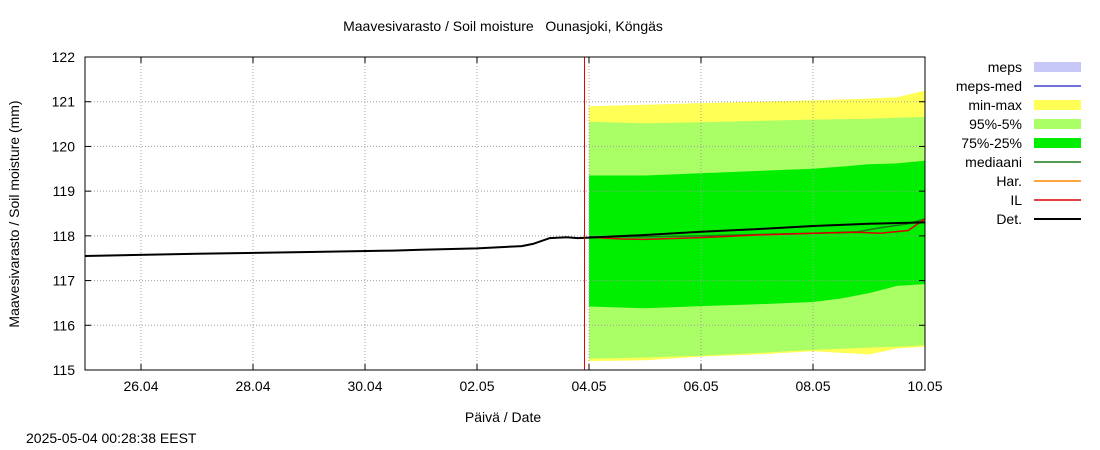  I want to click on legend-label-7: IL, so click(1016, 200).